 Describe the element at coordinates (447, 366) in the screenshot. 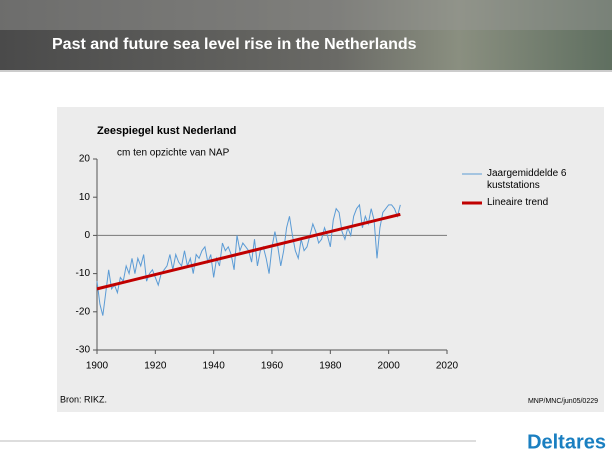

I see `x-tick-label: 2020` at that location.